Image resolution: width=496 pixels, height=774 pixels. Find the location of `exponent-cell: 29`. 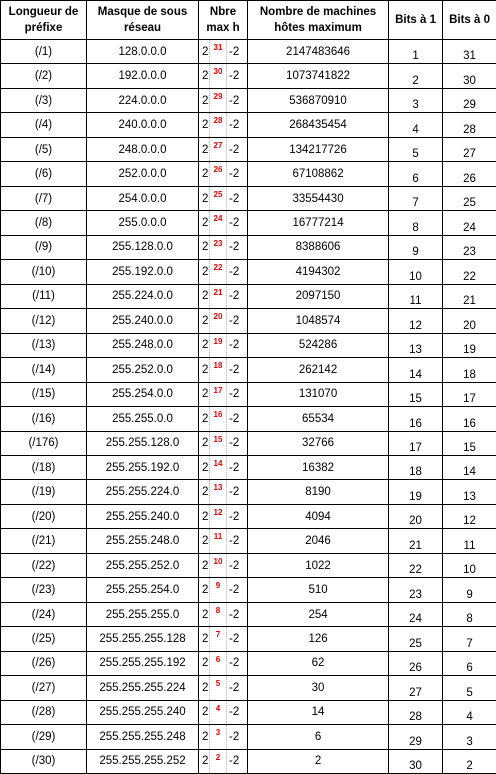

exponent-cell: 29 is located at coordinates (218, 100).